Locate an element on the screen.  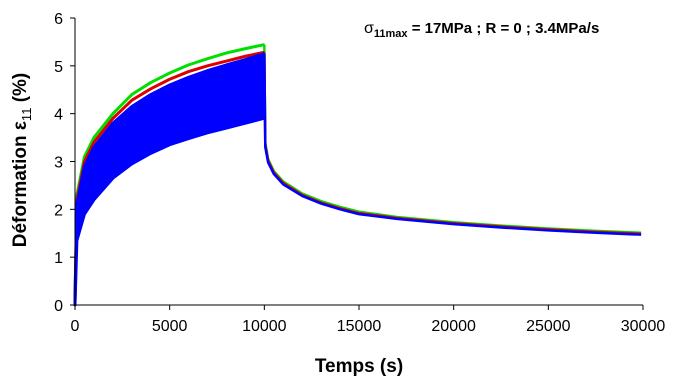
y-tick-label: 2 is located at coordinates (58, 210).